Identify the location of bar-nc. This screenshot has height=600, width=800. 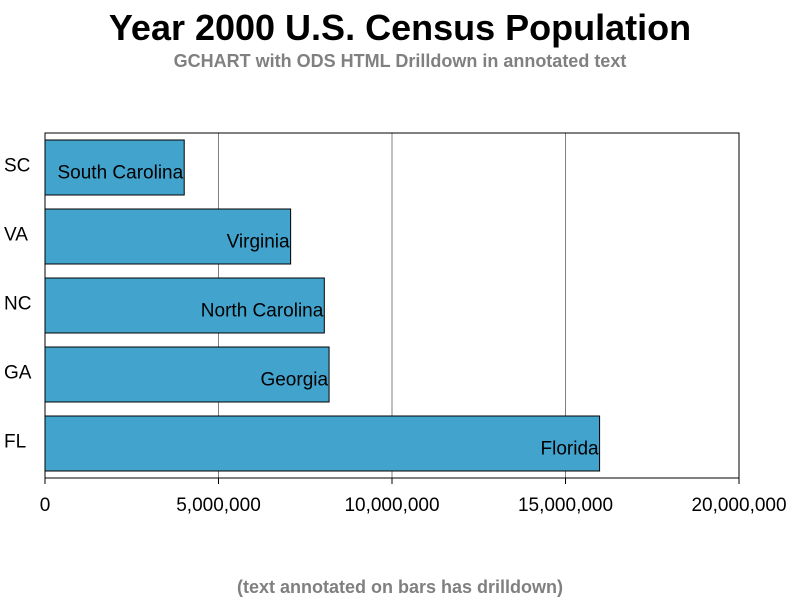
(184, 305).